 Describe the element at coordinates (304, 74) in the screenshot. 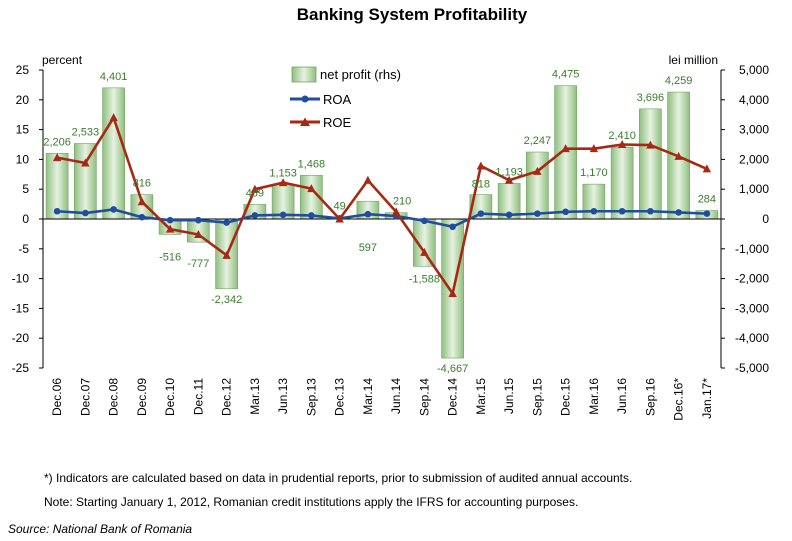

I see `legend-swatch-net-profit` at that location.